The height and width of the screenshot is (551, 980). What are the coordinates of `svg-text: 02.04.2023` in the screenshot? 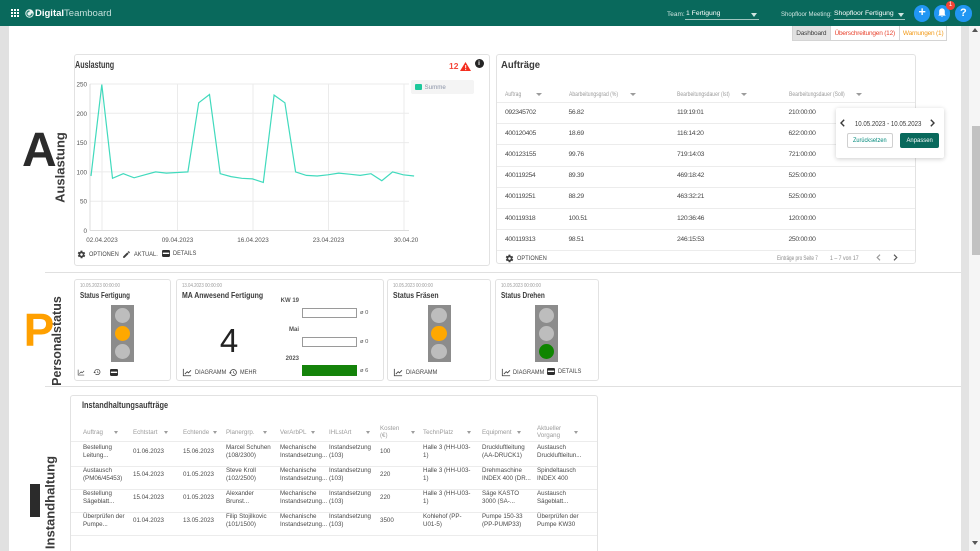 It's located at (102, 240).